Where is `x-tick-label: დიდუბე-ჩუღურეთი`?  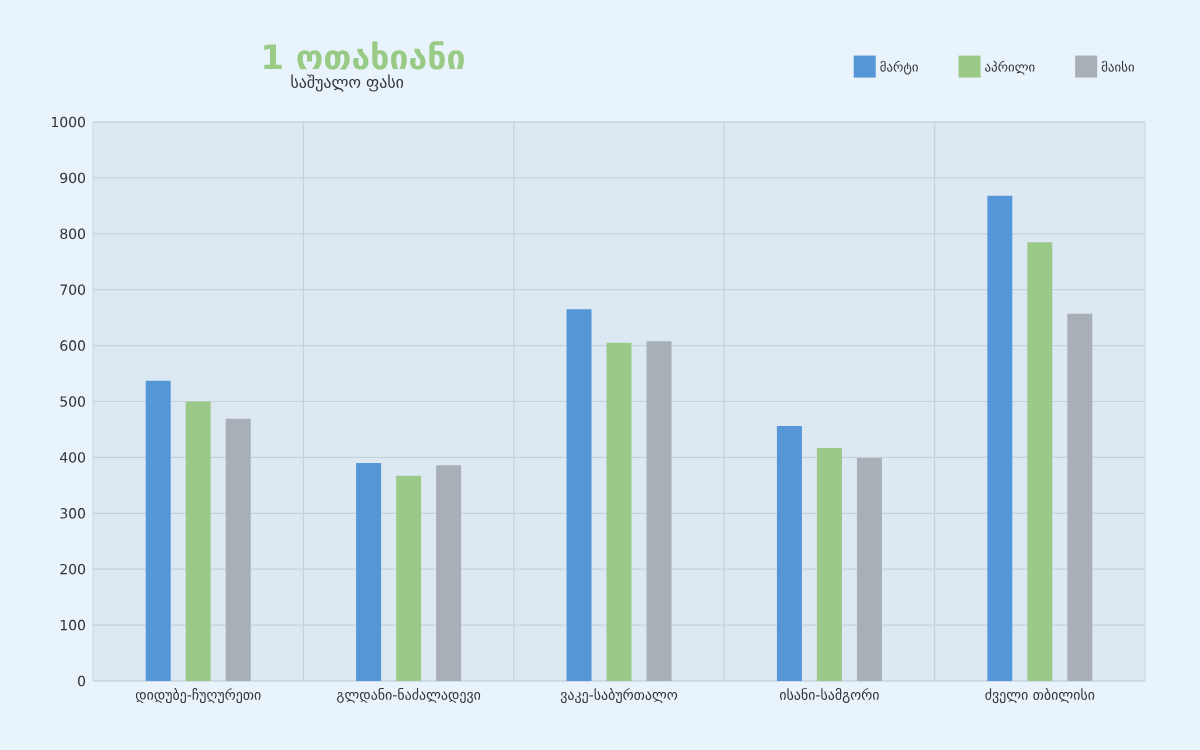 x-tick-label: დიდუბე-ჩუღურეთი is located at coordinates (198, 695).